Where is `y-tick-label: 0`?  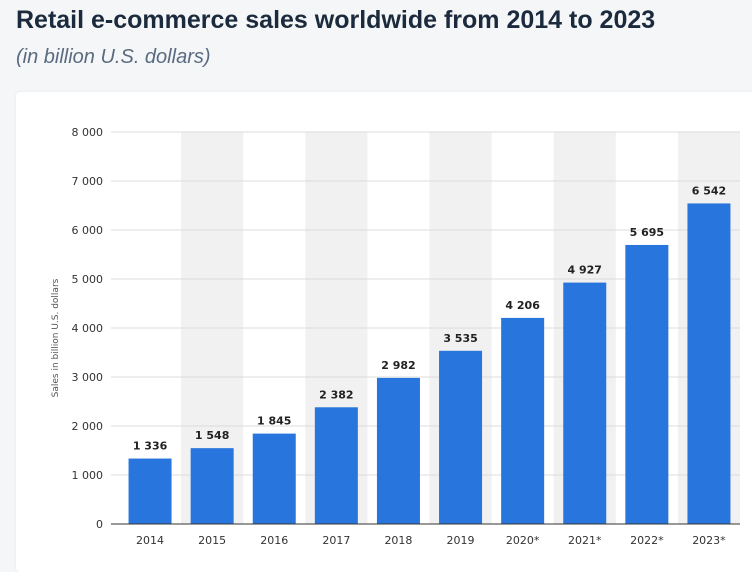
y-tick-label: 0 is located at coordinates (99, 524).